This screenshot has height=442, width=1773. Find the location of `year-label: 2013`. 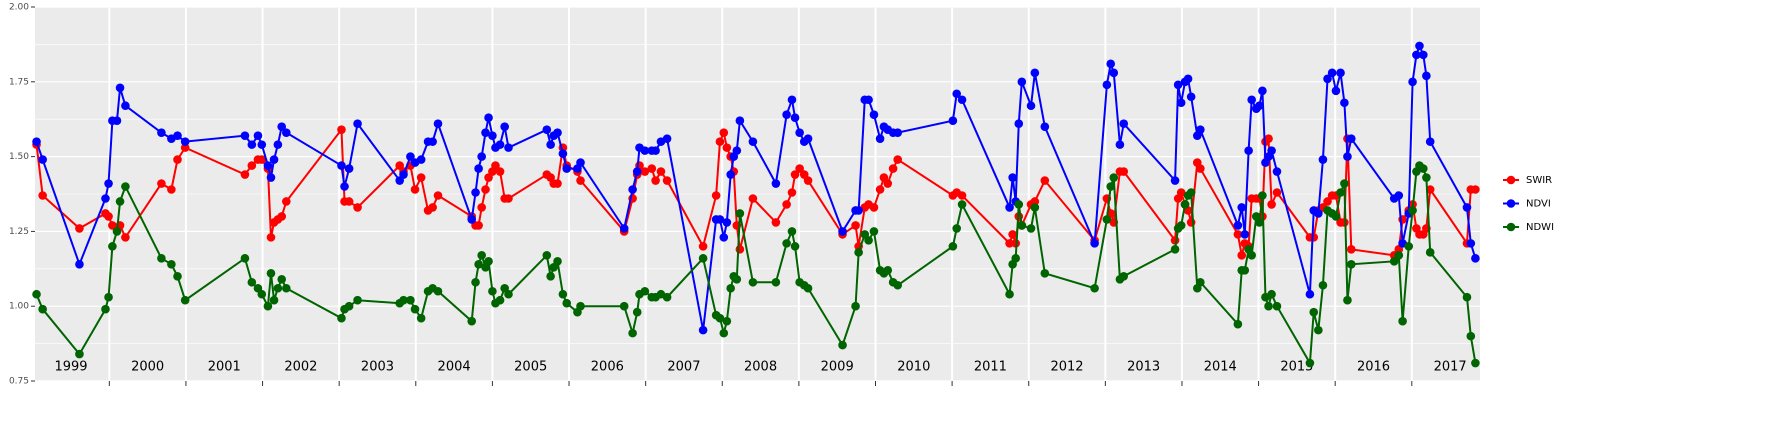

year-label: 2013 is located at coordinates (1143, 367).